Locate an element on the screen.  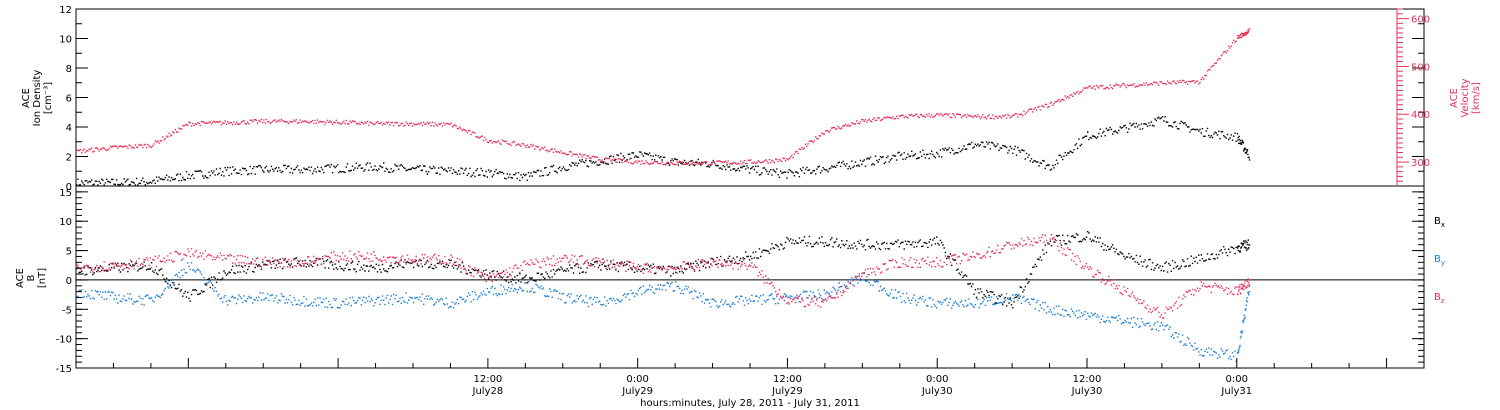
b-axis-tick-label: -5 is located at coordinates (67, 310).